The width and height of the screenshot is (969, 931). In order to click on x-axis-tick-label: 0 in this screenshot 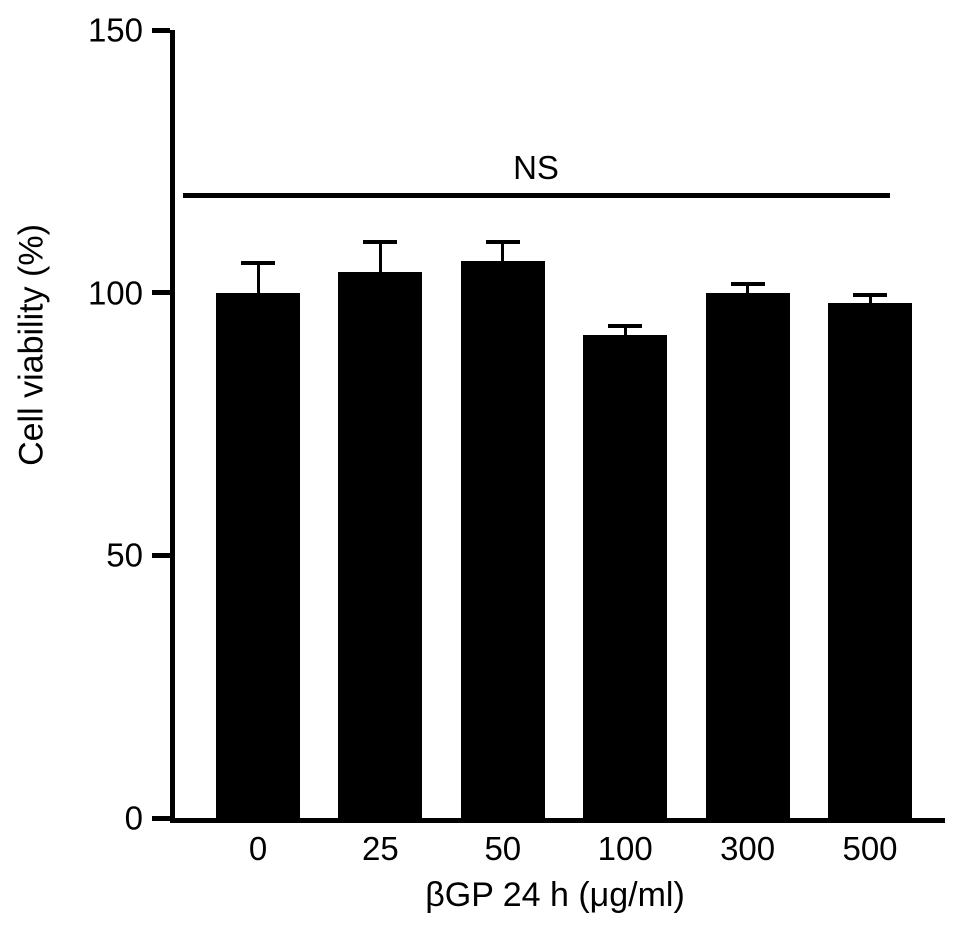, I will do `click(258, 848)`.